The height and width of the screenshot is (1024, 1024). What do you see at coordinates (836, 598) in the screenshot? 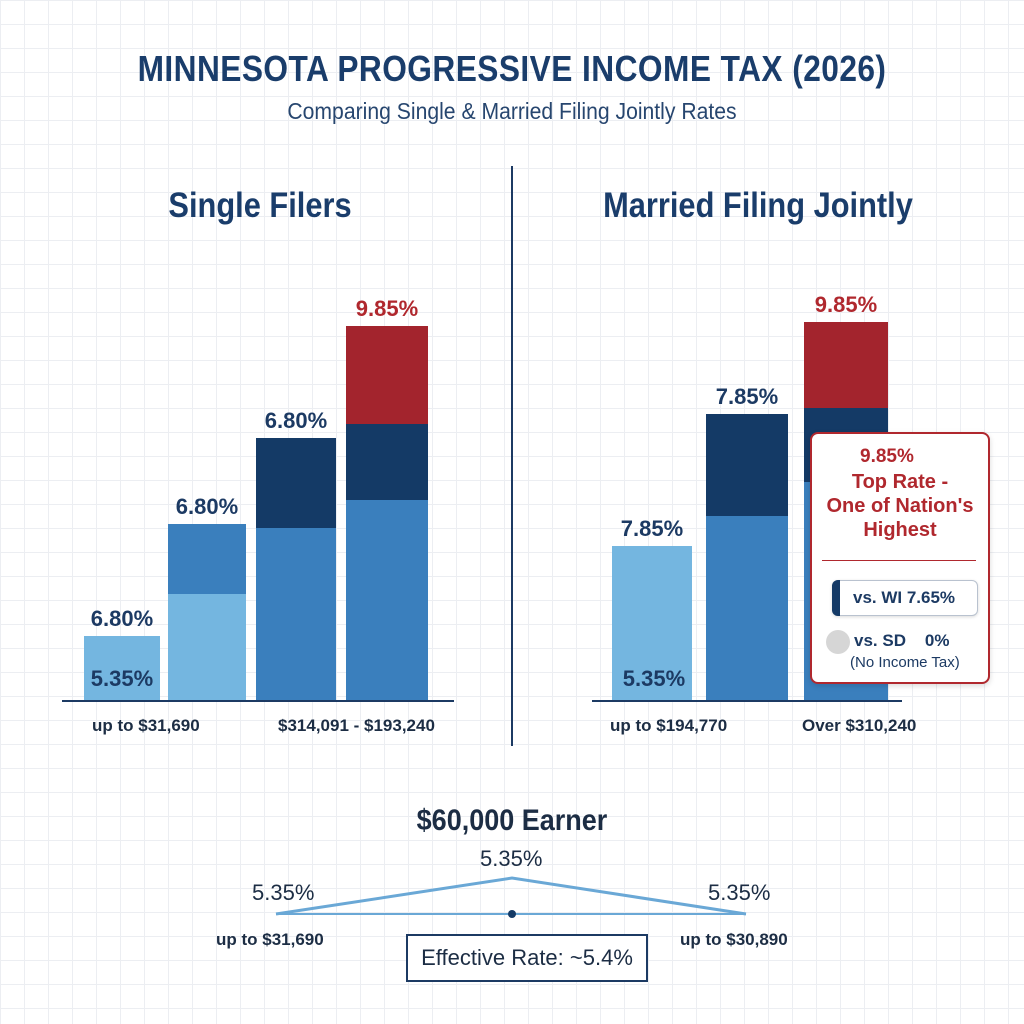
I see `wi-pill-accent` at bounding box center [836, 598].